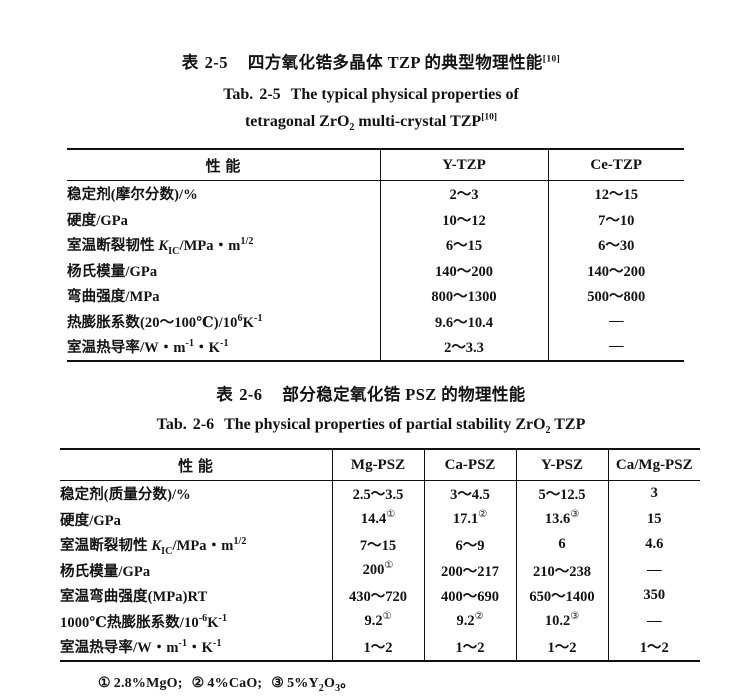  Describe the element at coordinates (203, 424) in the screenshot. I see `table-26-title-en-number: 2-6` at that location.